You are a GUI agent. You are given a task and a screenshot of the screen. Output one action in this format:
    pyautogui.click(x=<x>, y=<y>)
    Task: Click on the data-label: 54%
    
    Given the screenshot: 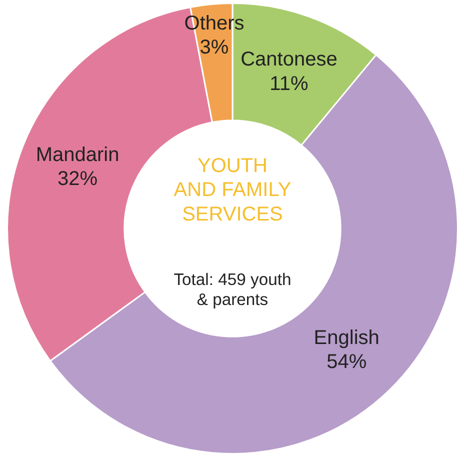 What is the action you would take?
    pyautogui.click(x=346, y=362)
    